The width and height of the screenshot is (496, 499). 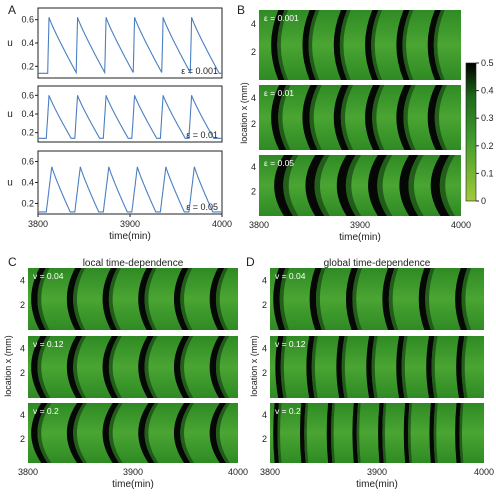 I want to click on panel-a-subplot: 0.6 0.4 0.2 u ε = 0.001, so click(x=115, y=43).